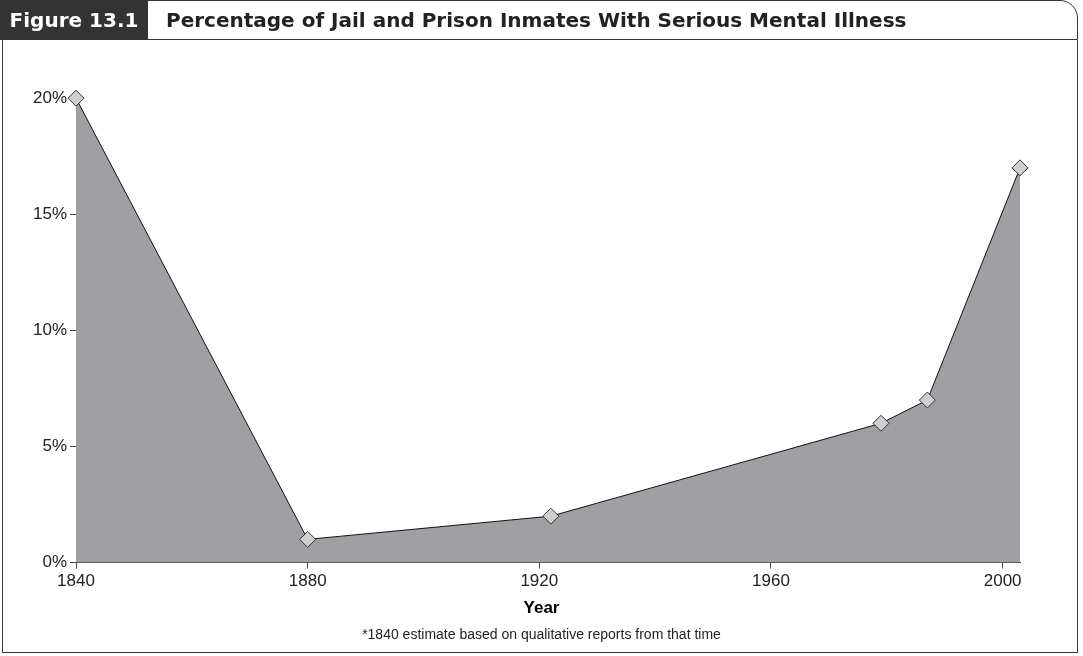  What do you see at coordinates (541, 608) in the screenshot?
I see `x-axis-title: Year` at bounding box center [541, 608].